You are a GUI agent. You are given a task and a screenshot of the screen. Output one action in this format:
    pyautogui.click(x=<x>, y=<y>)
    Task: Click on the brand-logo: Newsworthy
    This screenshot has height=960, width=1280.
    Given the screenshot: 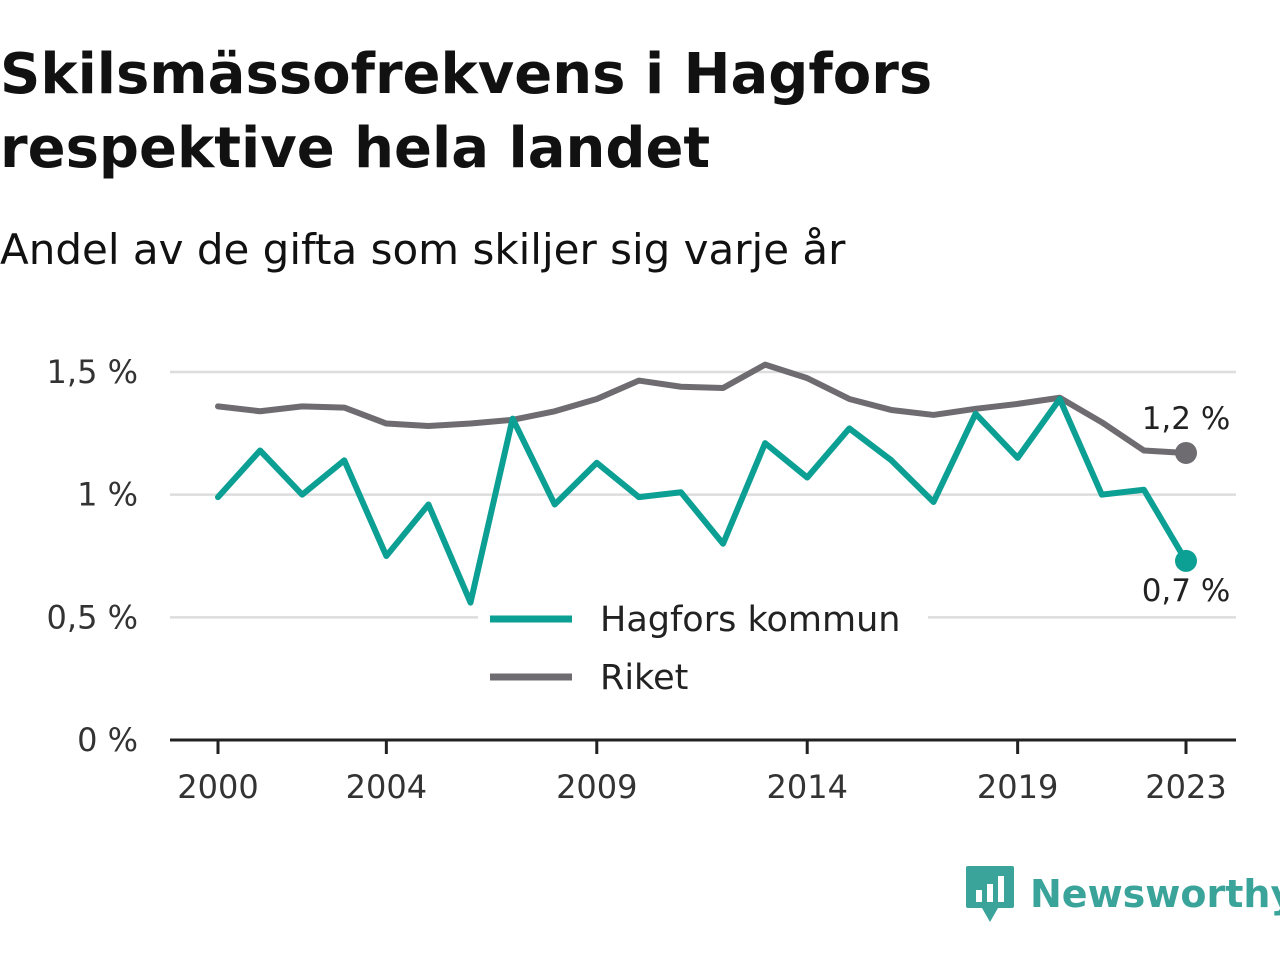 What is the action you would take?
    pyautogui.click(x=1122, y=894)
    